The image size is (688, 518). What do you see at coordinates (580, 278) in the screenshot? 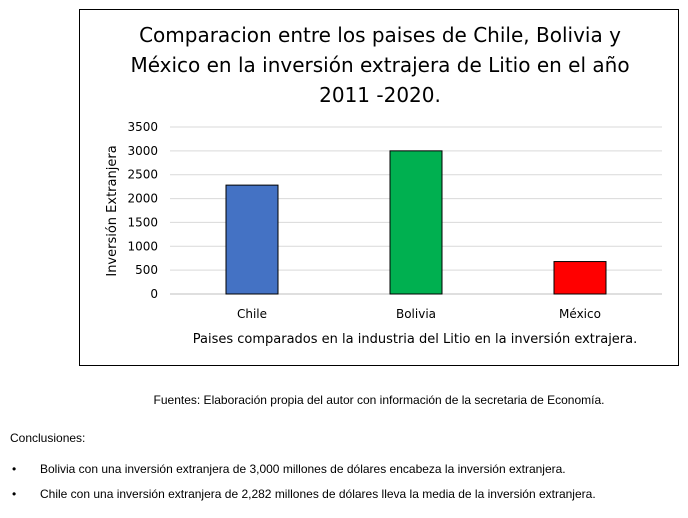
I see `bar-méxico` at bounding box center [580, 278].